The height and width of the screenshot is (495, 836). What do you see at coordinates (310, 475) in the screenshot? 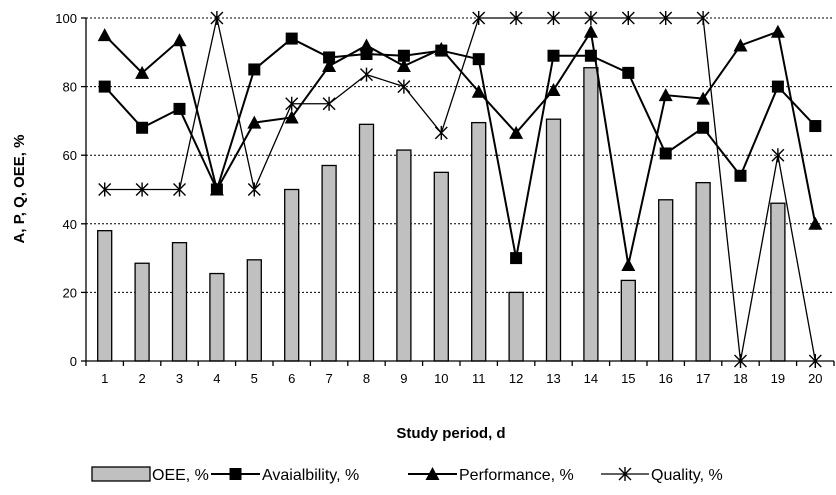
I see `legend-label: Avaialbility, %` at bounding box center [310, 475].